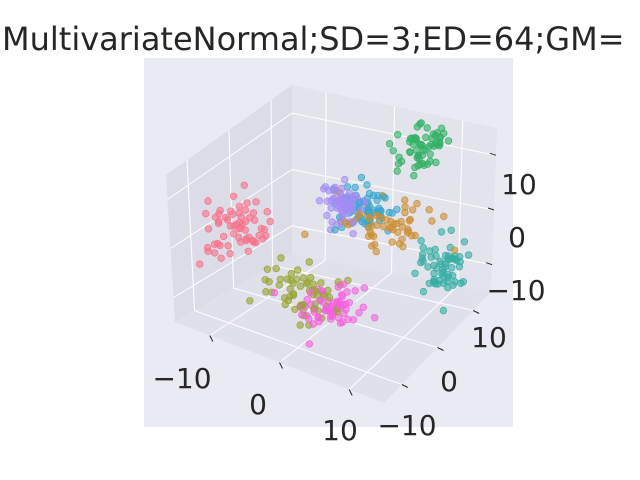 This screenshot has width=640, height=480. Describe the element at coordinates (258, 404) in the screenshot. I see `x-tick-label-1: 0` at that location.